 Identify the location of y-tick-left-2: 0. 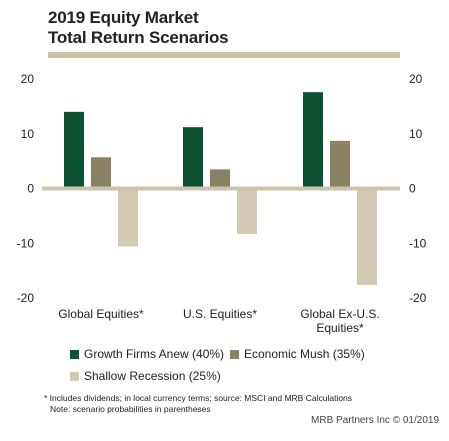
(30, 189).